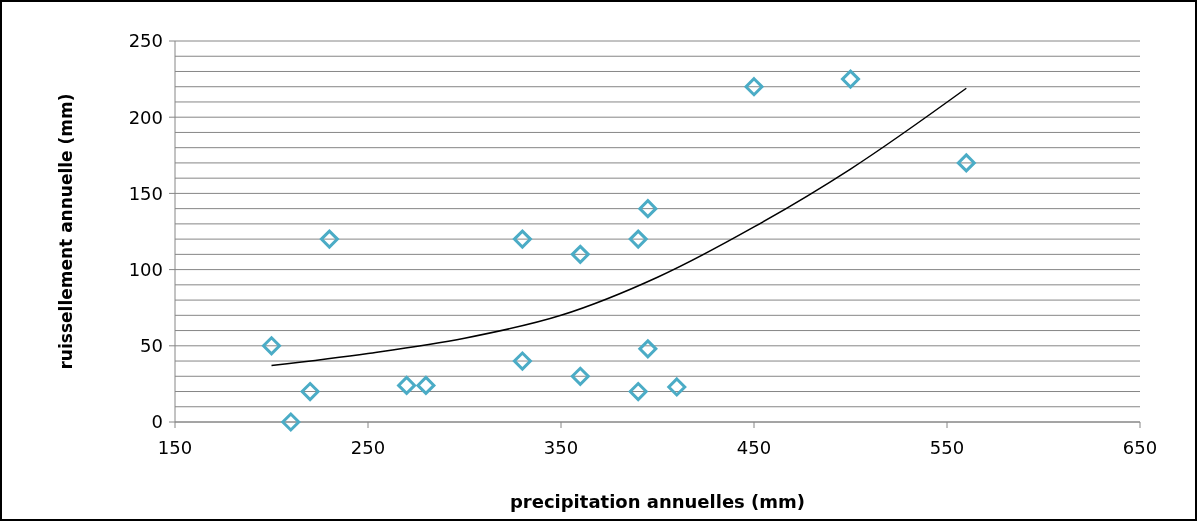  Describe the element at coordinates (145, 193) in the screenshot. I see `y-tick-label: 150` at that location.